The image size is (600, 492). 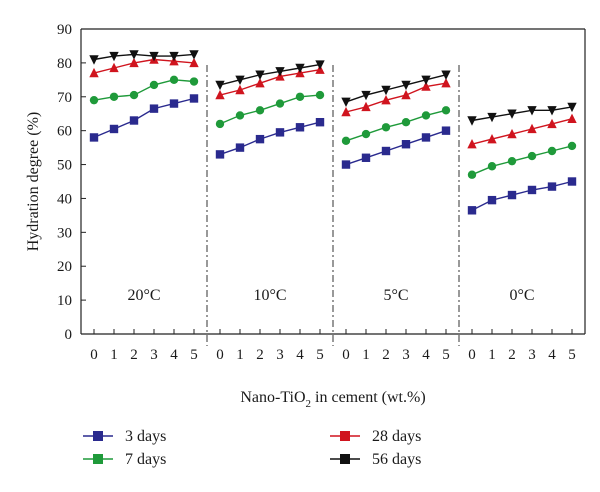 What do you see at coordinates (64, 98) in the screenshot?
I see `y-tick-label: 70` at bounding box center [64, 98].